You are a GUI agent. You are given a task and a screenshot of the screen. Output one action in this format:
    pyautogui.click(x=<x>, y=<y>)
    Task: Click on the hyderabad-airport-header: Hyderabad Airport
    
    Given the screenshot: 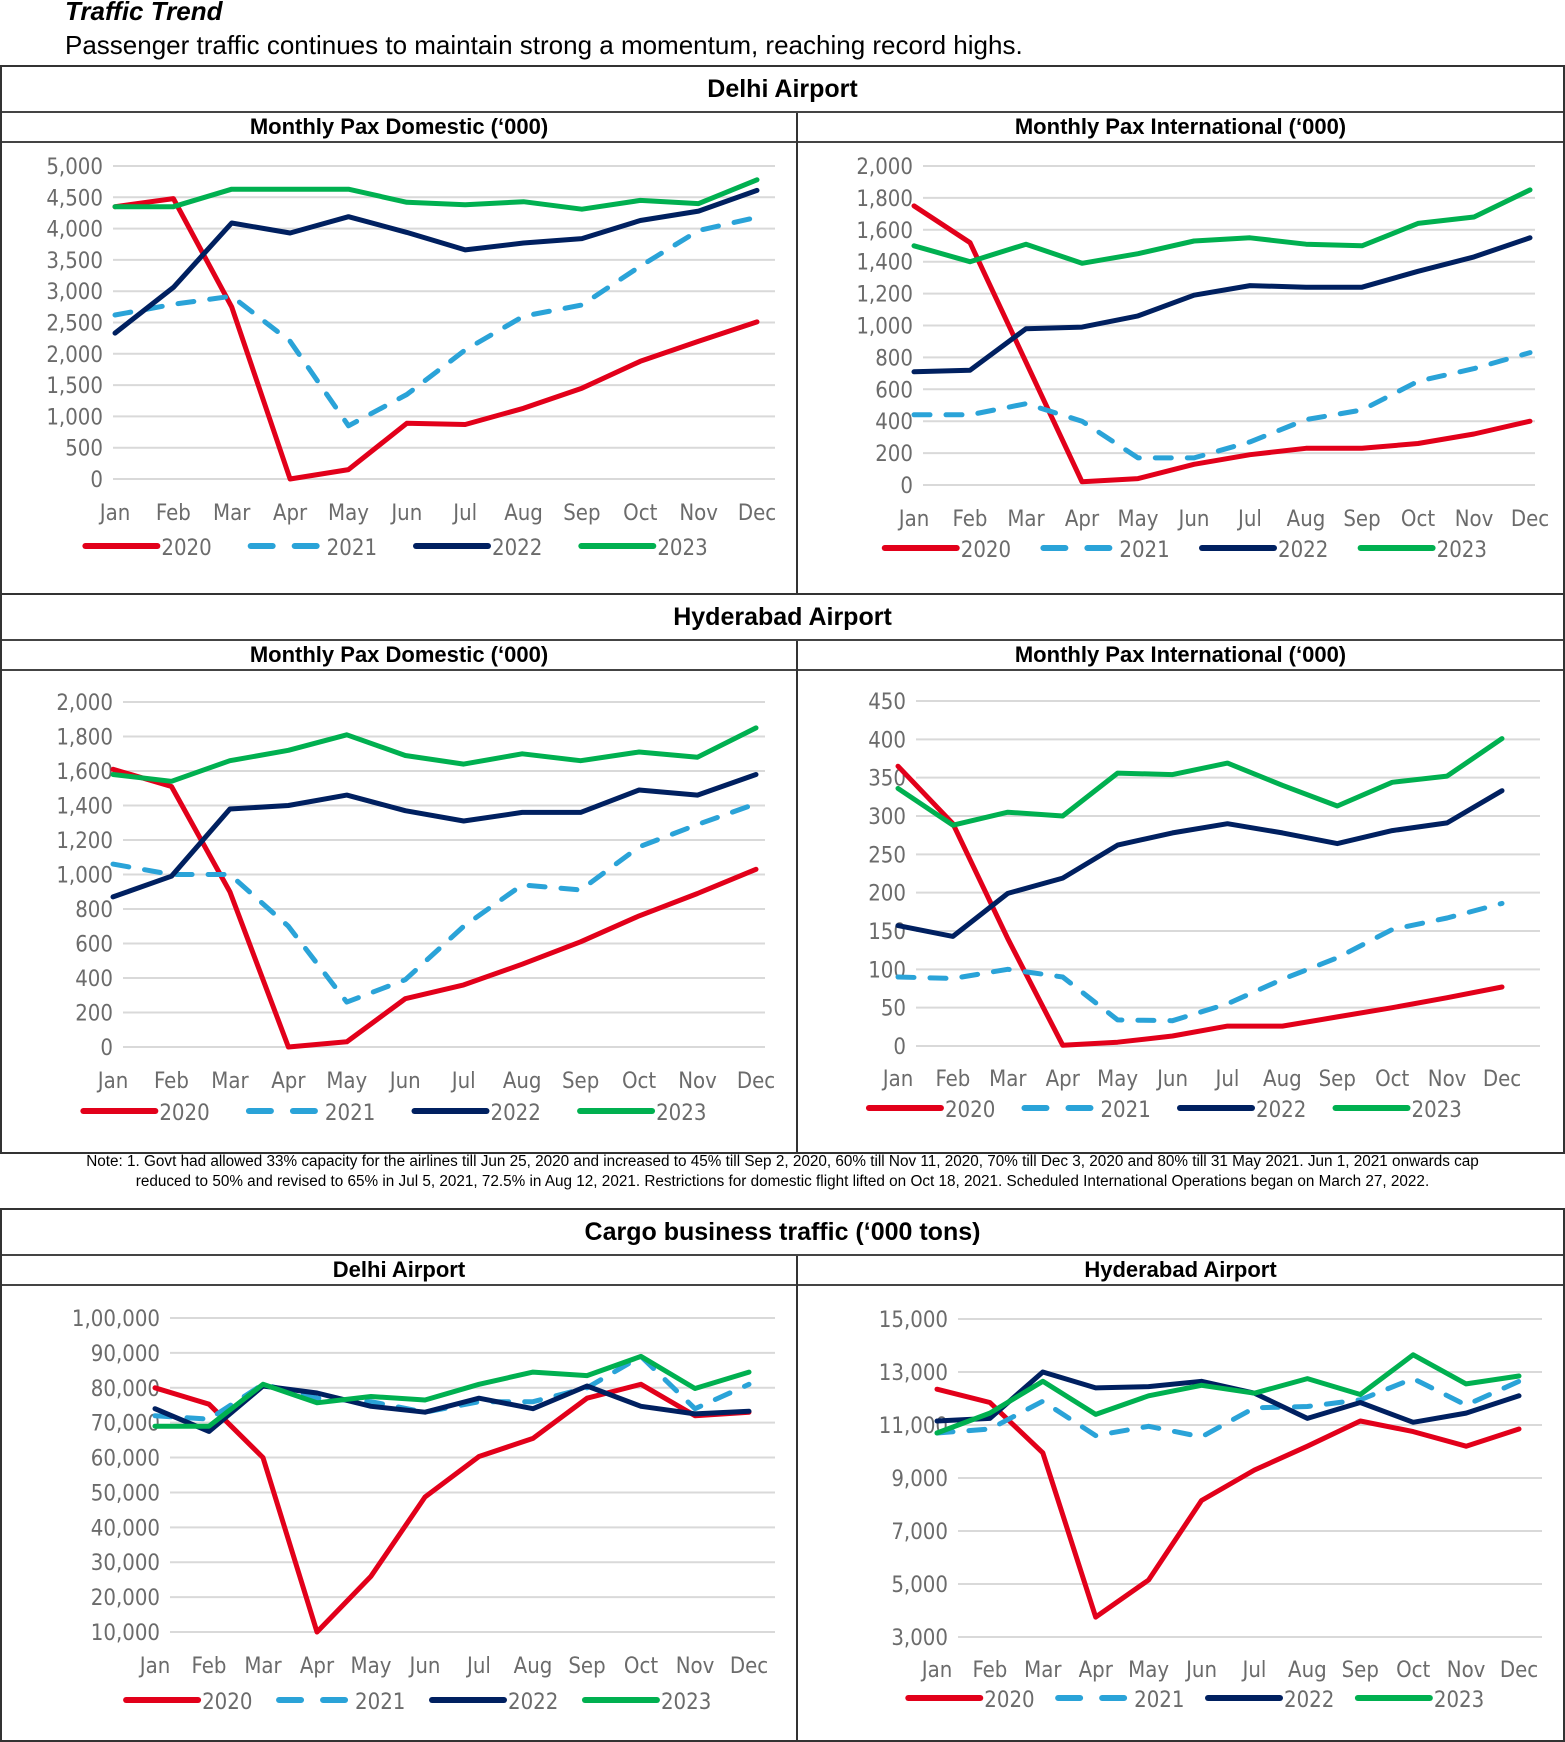 What is the action you would take?
    pyautogui.click(x=782, y=618)
    